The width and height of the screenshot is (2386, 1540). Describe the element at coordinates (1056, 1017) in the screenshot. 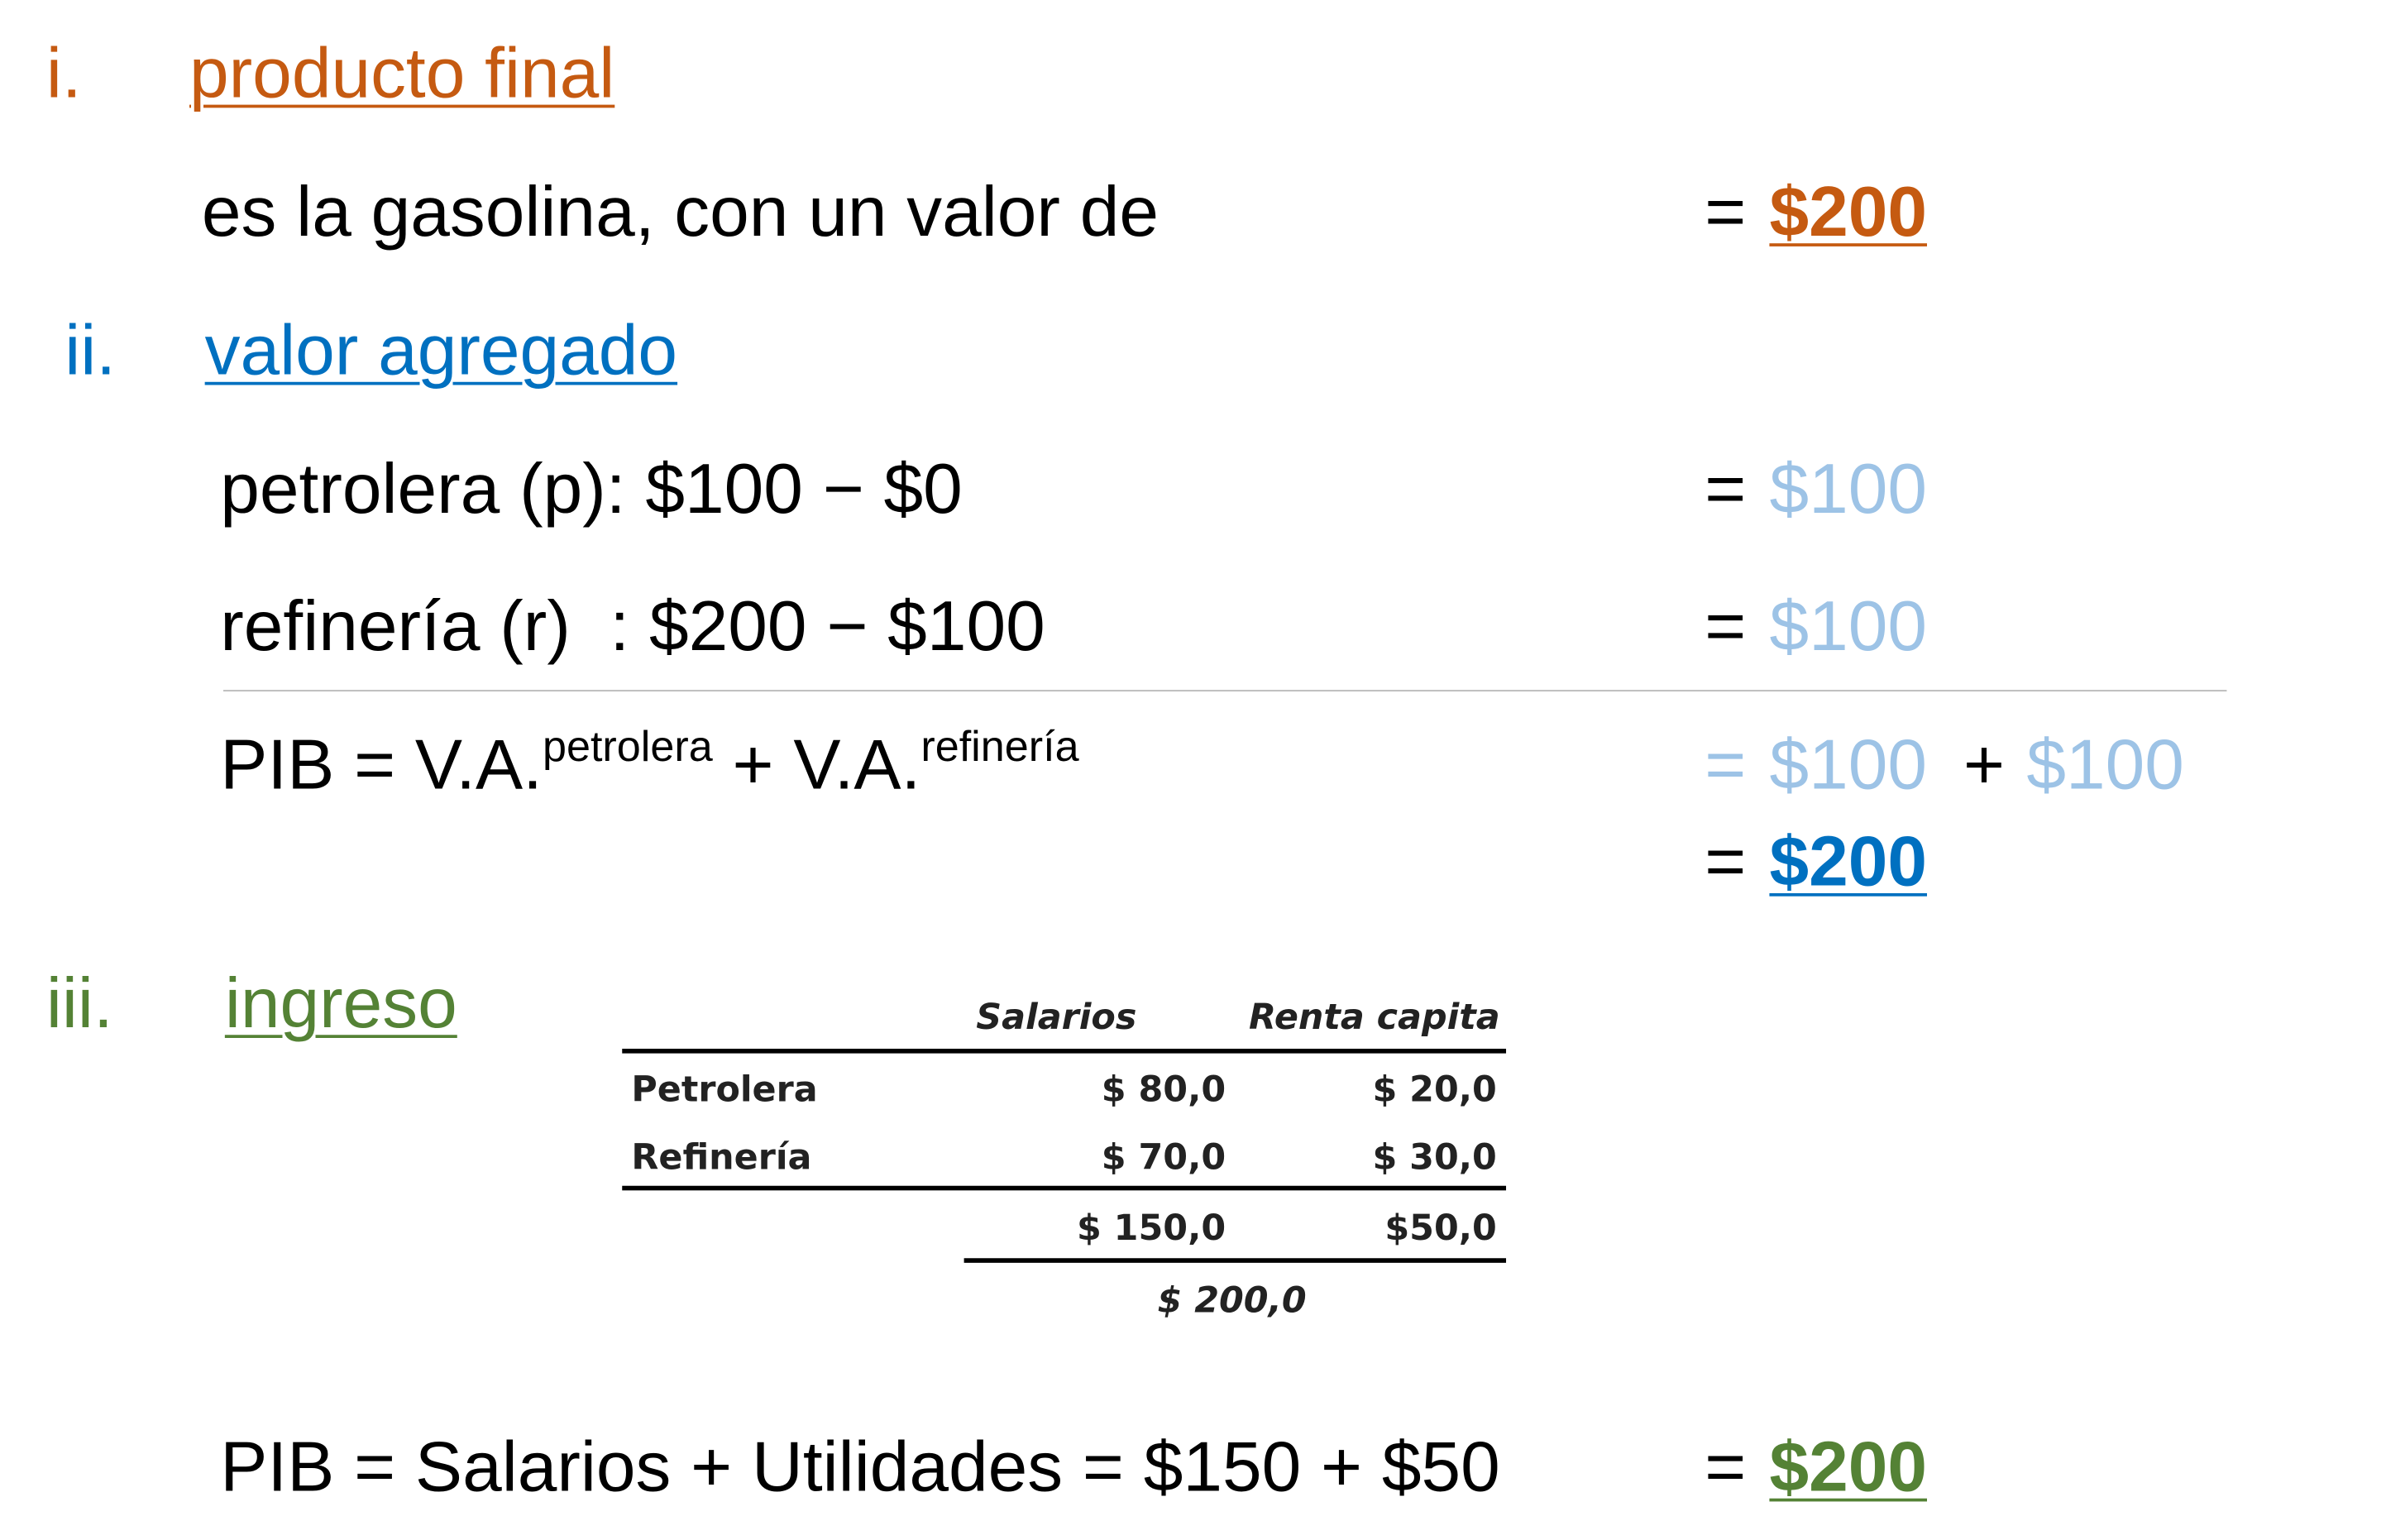

I see `table-header: Salarios` at that location.